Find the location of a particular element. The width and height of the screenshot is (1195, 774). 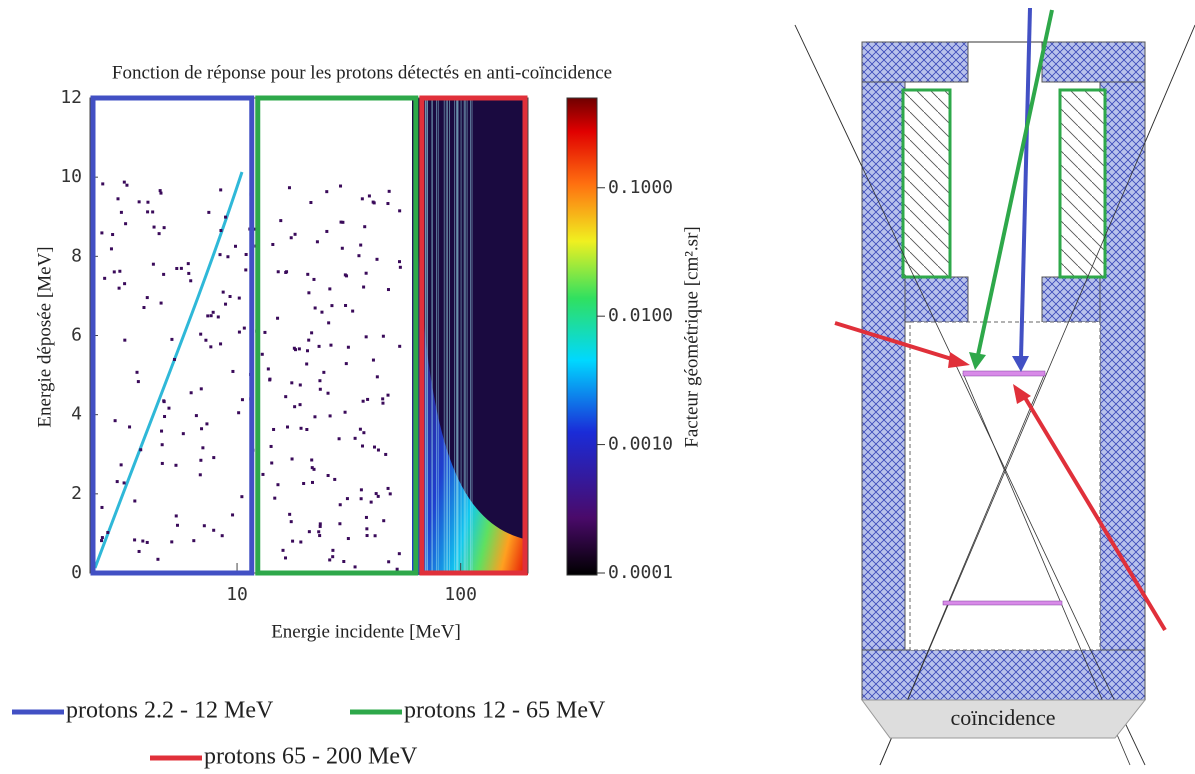

arrow-green is located at coordinates (1015, 182).